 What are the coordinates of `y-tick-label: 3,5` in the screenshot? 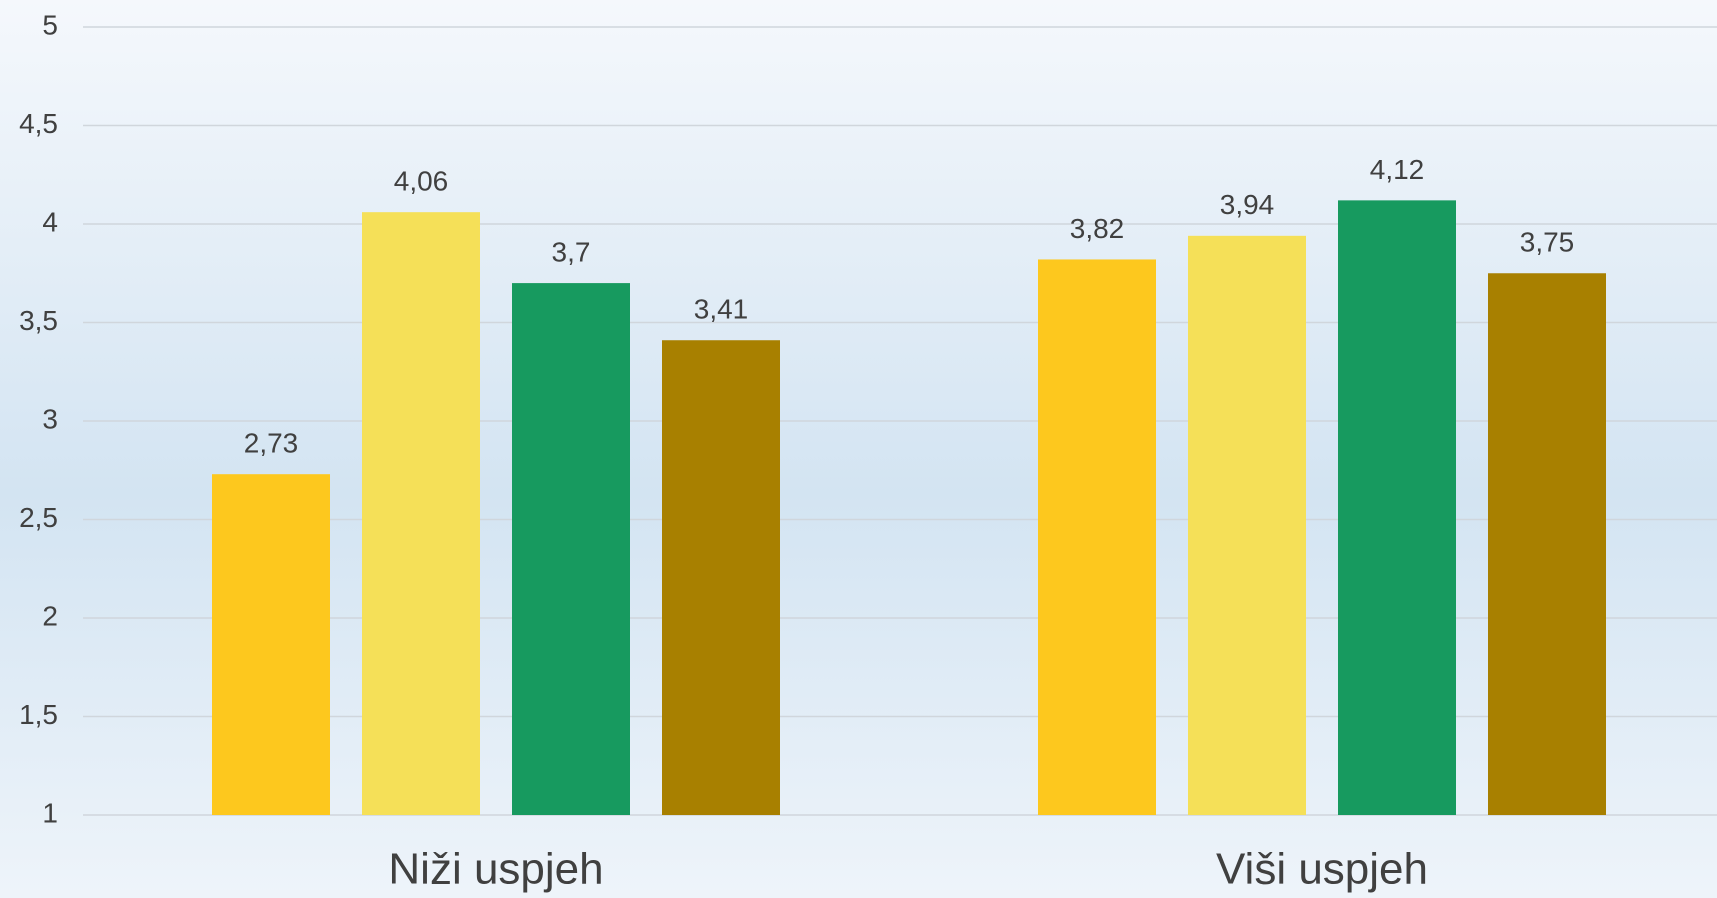 It's located at (38, 320).